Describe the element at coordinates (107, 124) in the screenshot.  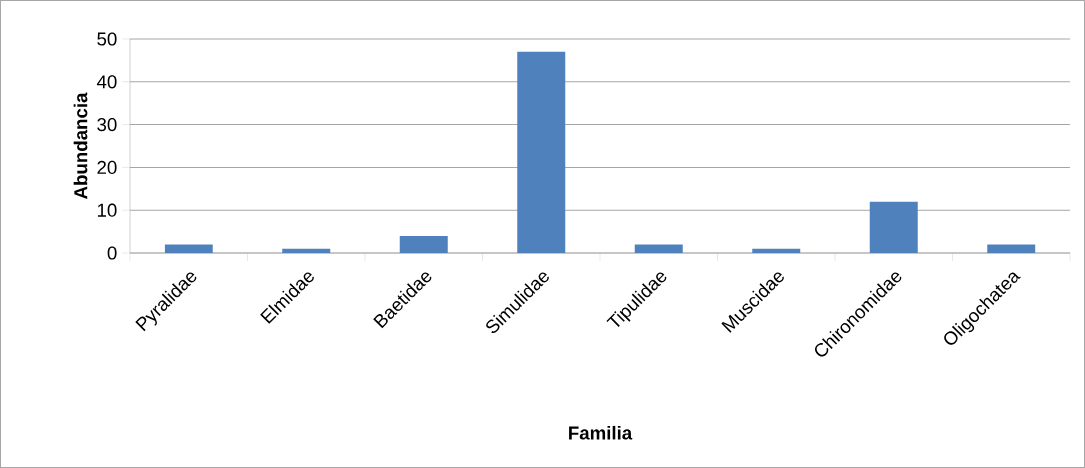
I see `y-tick-label: 30` at that location.